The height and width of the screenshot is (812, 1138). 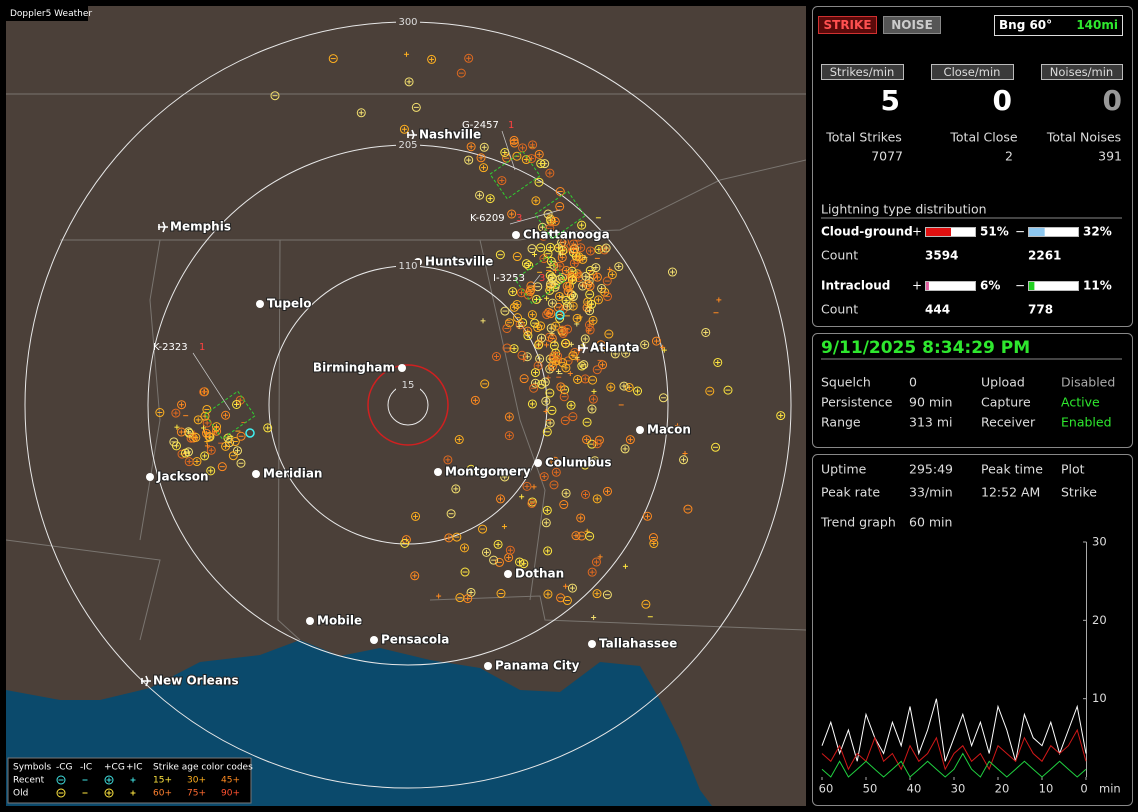 What do you see at coordinates (867, 232) in the screenshot?
I see `dist-name: Cloud-ground` at bounding box center [867, 232].